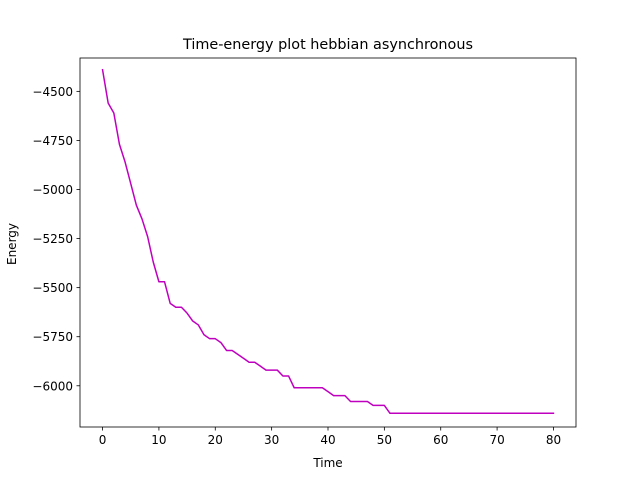 The width and height of the screenshot is (640, 480). What do you see at coordinates (52, 92) in the screenshot?
I see `y-tick-label: −4500` at bounding box center [52, 92].